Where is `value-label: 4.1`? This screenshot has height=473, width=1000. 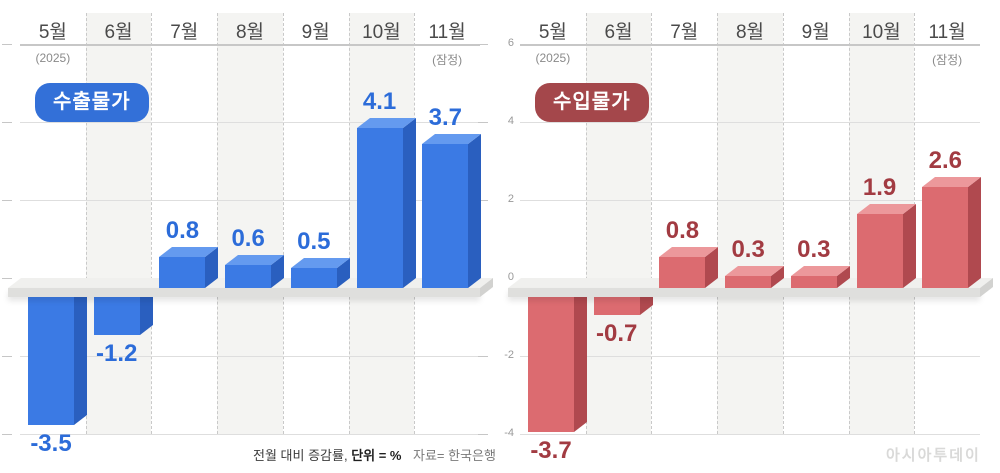 value-label: 4.1 is located at coordinates (379, 101).